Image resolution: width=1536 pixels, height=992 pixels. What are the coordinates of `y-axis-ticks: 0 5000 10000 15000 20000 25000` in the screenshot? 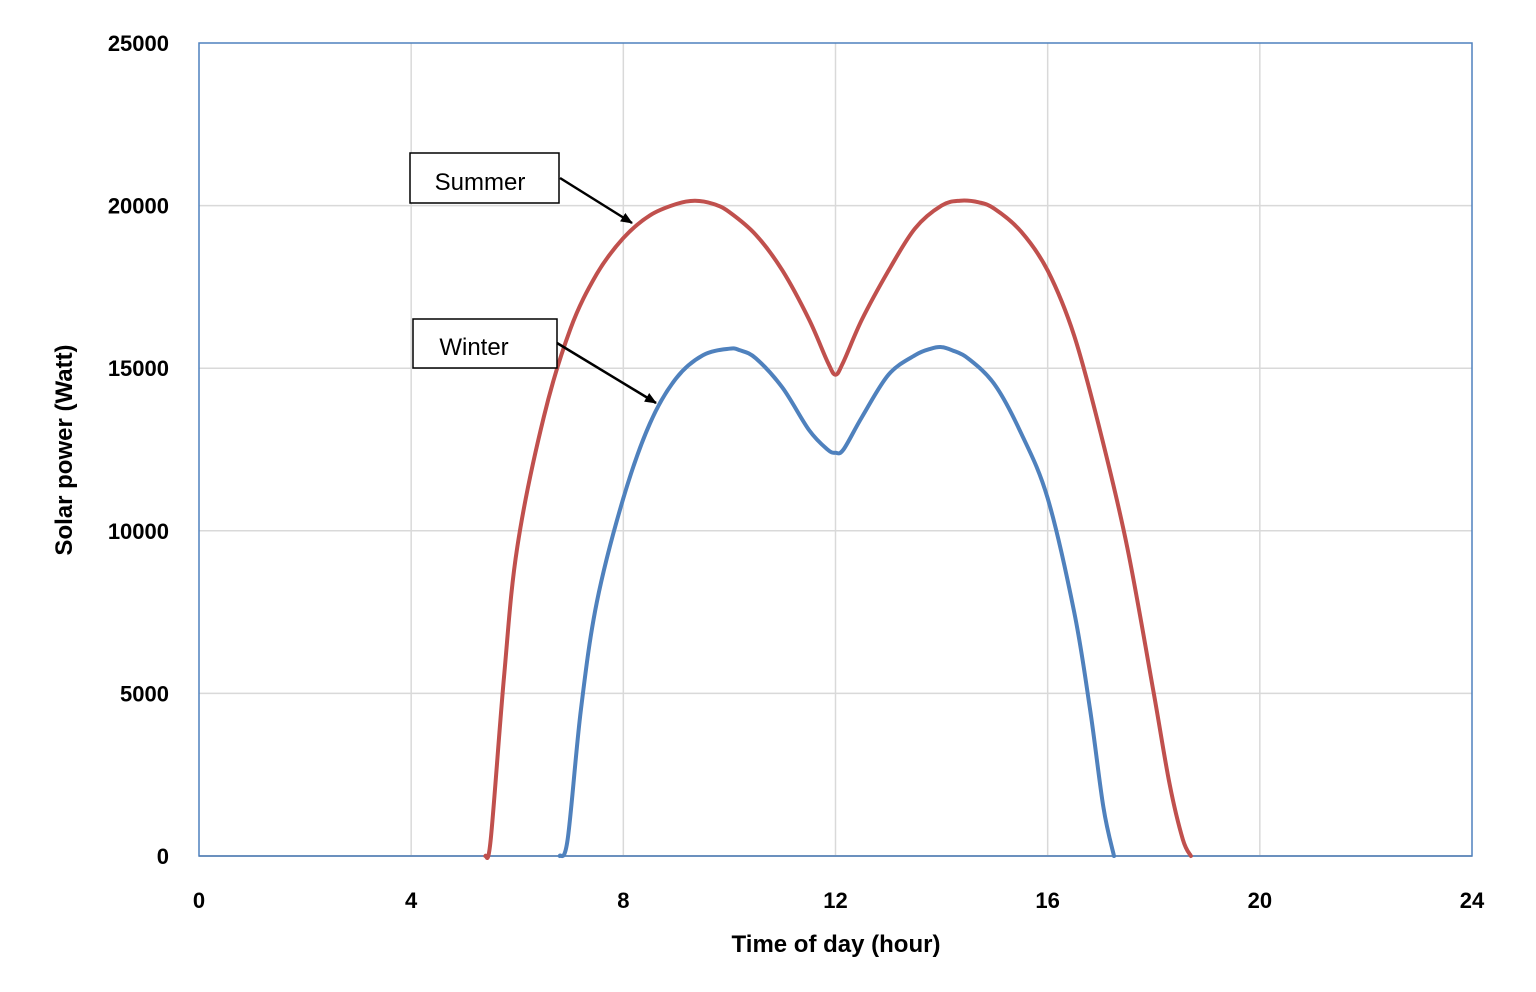 It's located at (138, 450).